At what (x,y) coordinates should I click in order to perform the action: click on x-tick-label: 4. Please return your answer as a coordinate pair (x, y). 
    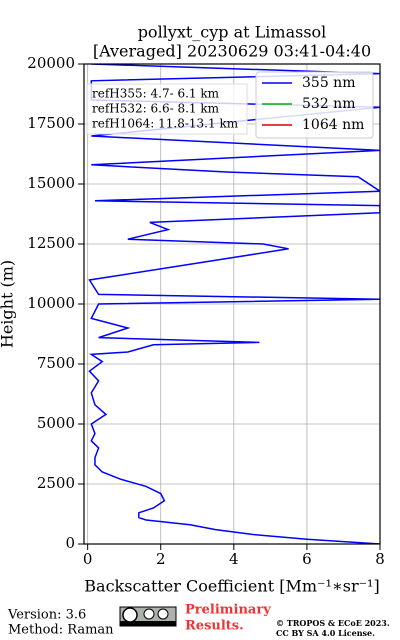
    Looking at the image, I should click on (234, 559).